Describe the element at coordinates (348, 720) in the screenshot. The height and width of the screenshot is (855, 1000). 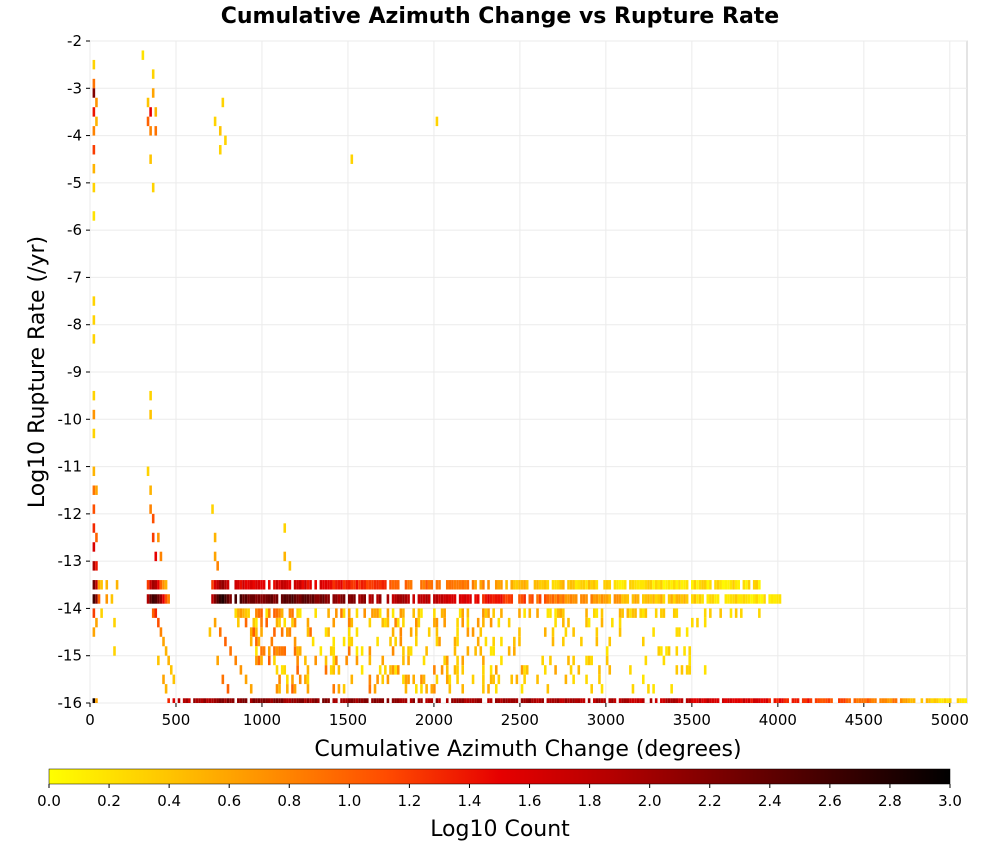
I see `x-tick-label: 1500` at that location.